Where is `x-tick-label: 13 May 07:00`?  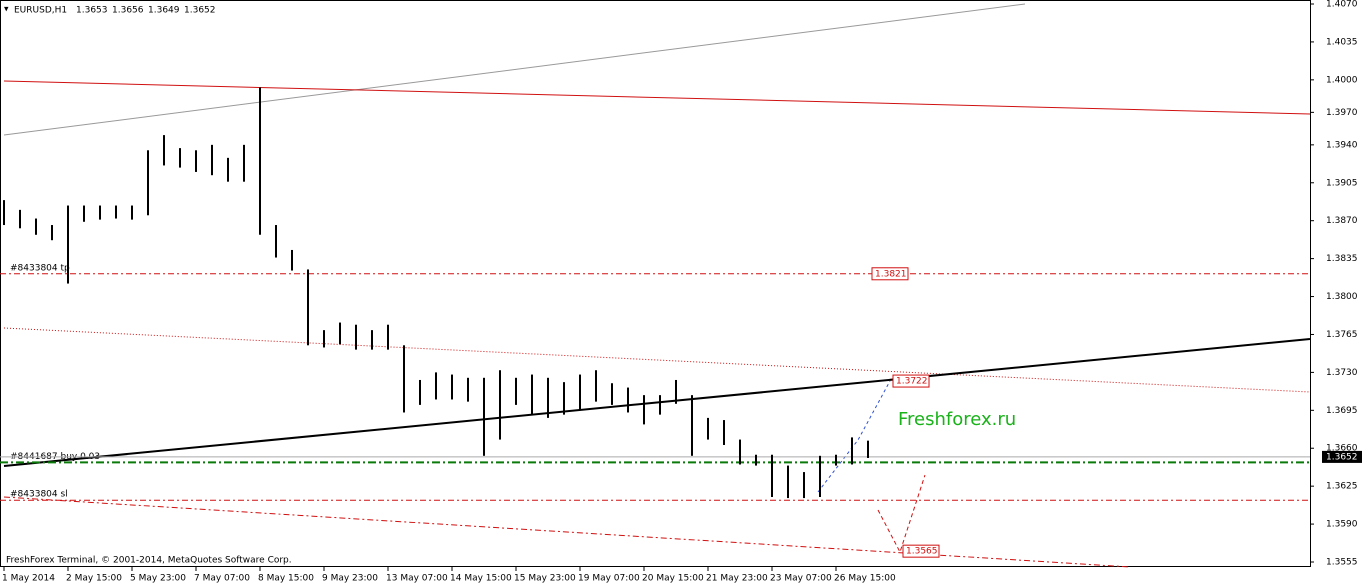
x-tick-label: 13 May 07:00 is located at coordinates (417, 579).